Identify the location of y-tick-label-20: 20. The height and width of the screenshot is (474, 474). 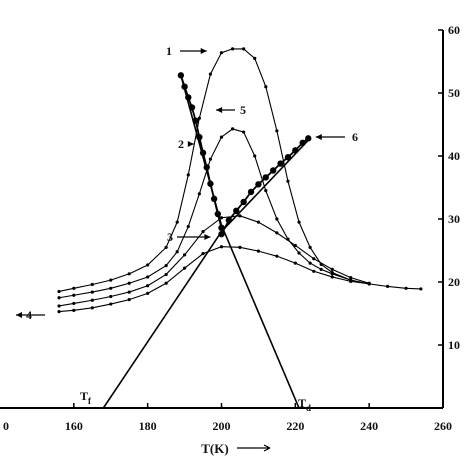
(454, 282).